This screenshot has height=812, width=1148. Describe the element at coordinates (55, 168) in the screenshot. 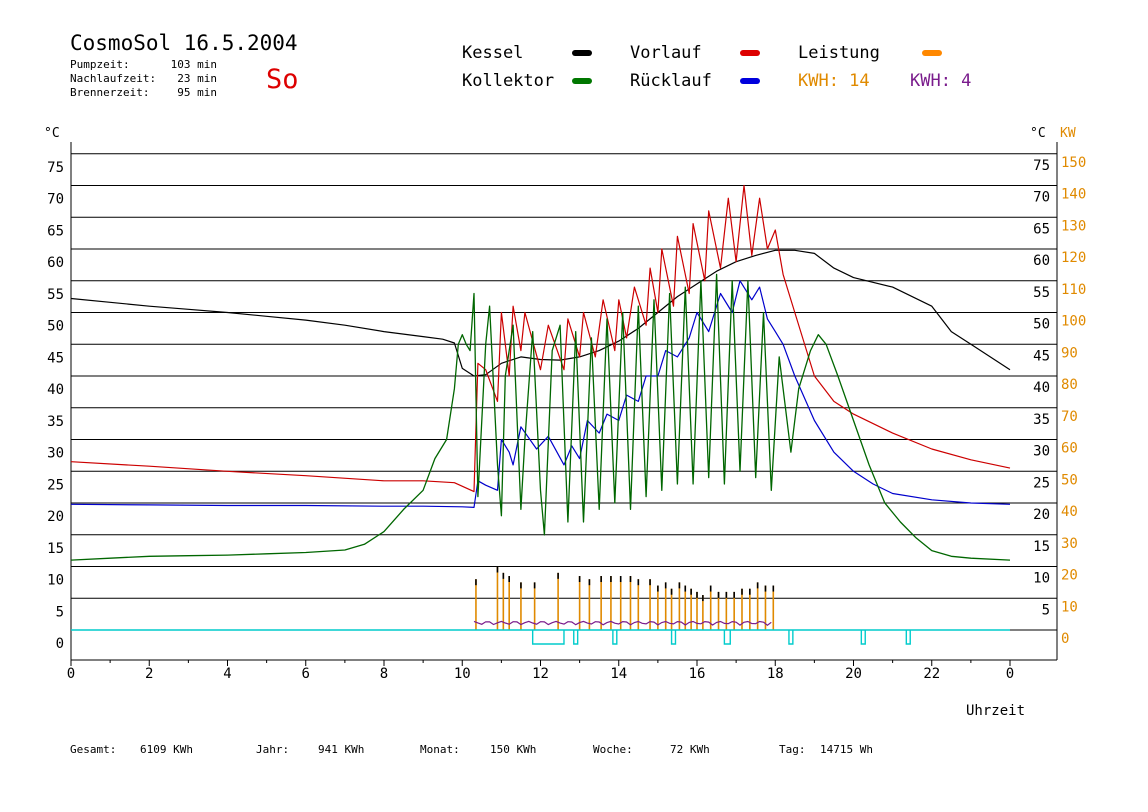

I see `y-left-tick-label: 75` at that location.